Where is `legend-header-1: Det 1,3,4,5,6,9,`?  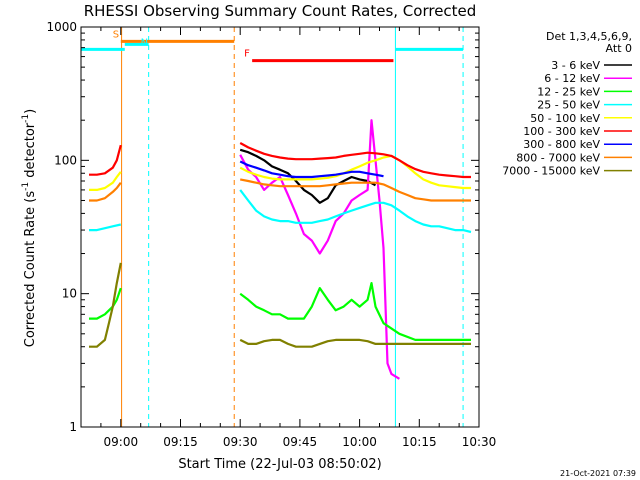 legend-header-1: Det 1,3,4,5,6,9, is located at coordinates (589, 36).